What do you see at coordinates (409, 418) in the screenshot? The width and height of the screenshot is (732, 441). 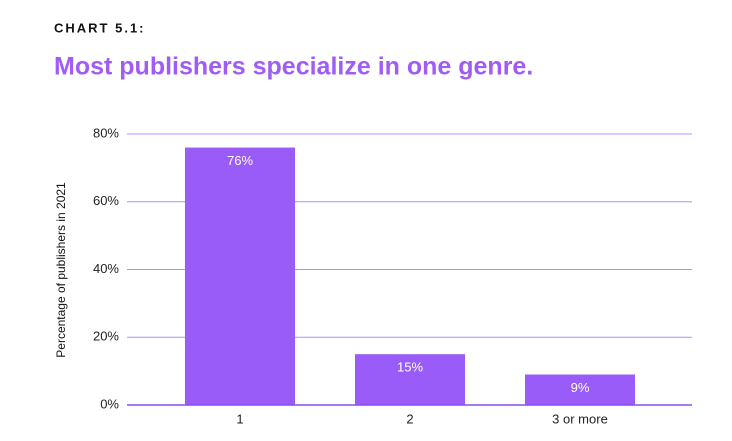 I see `x-tick-label: 2` at bounding box center [409, 418].